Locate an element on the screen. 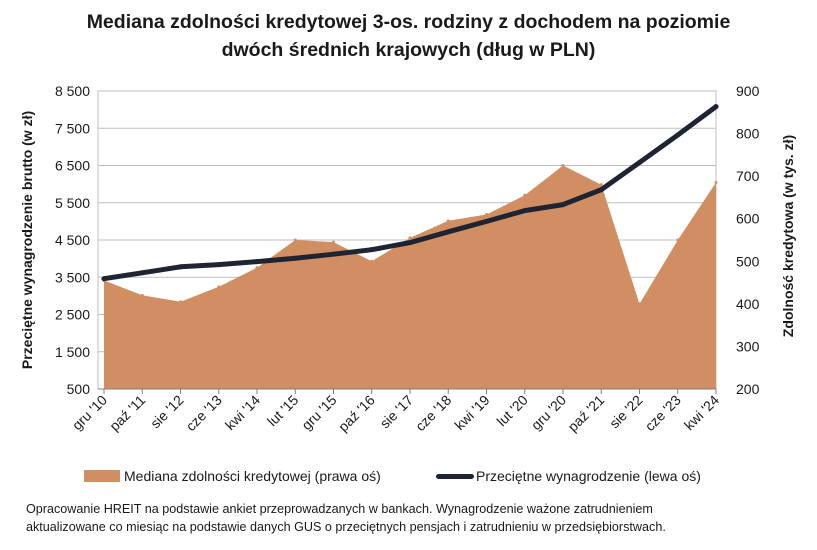  x-tick-label: kwi '19 is located at coordinates (471, 412).